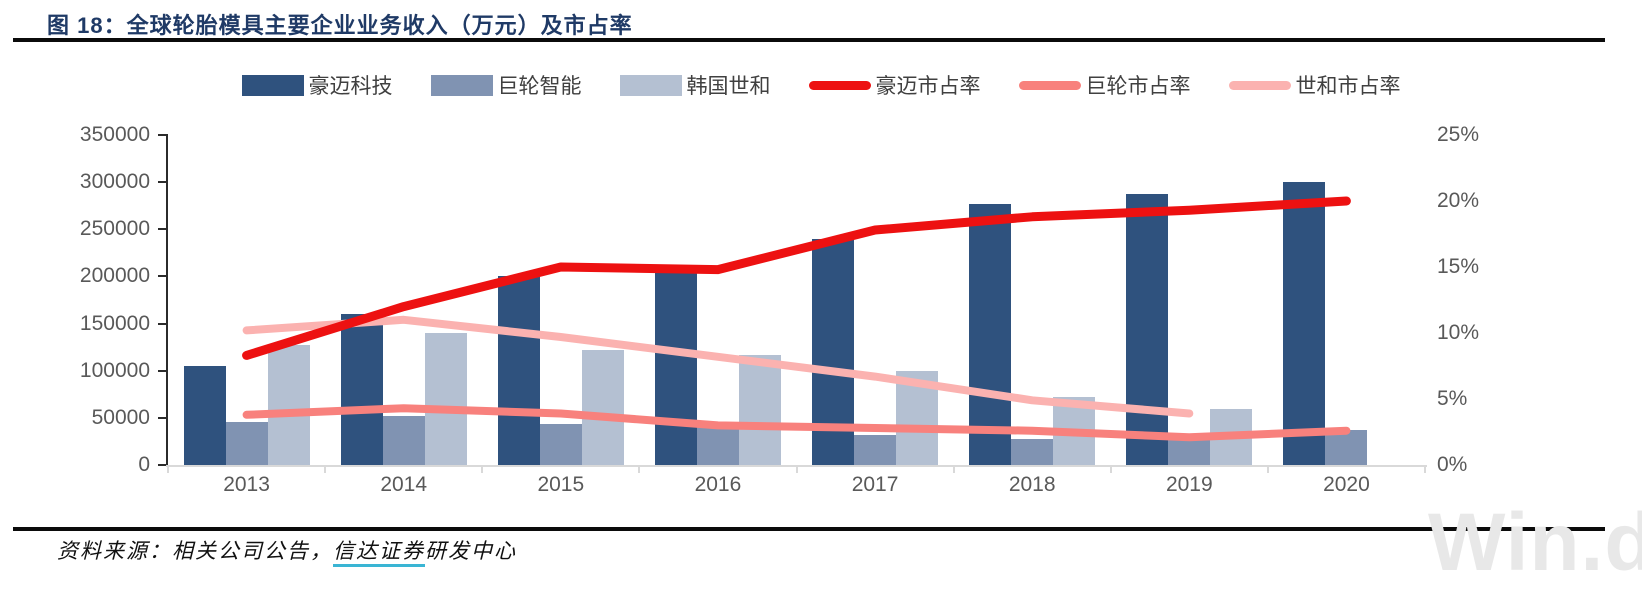 The width and height of the screenshot is (1642, 590). I want to click on right-axis-tick-label: 15%, so click(1458, 266).